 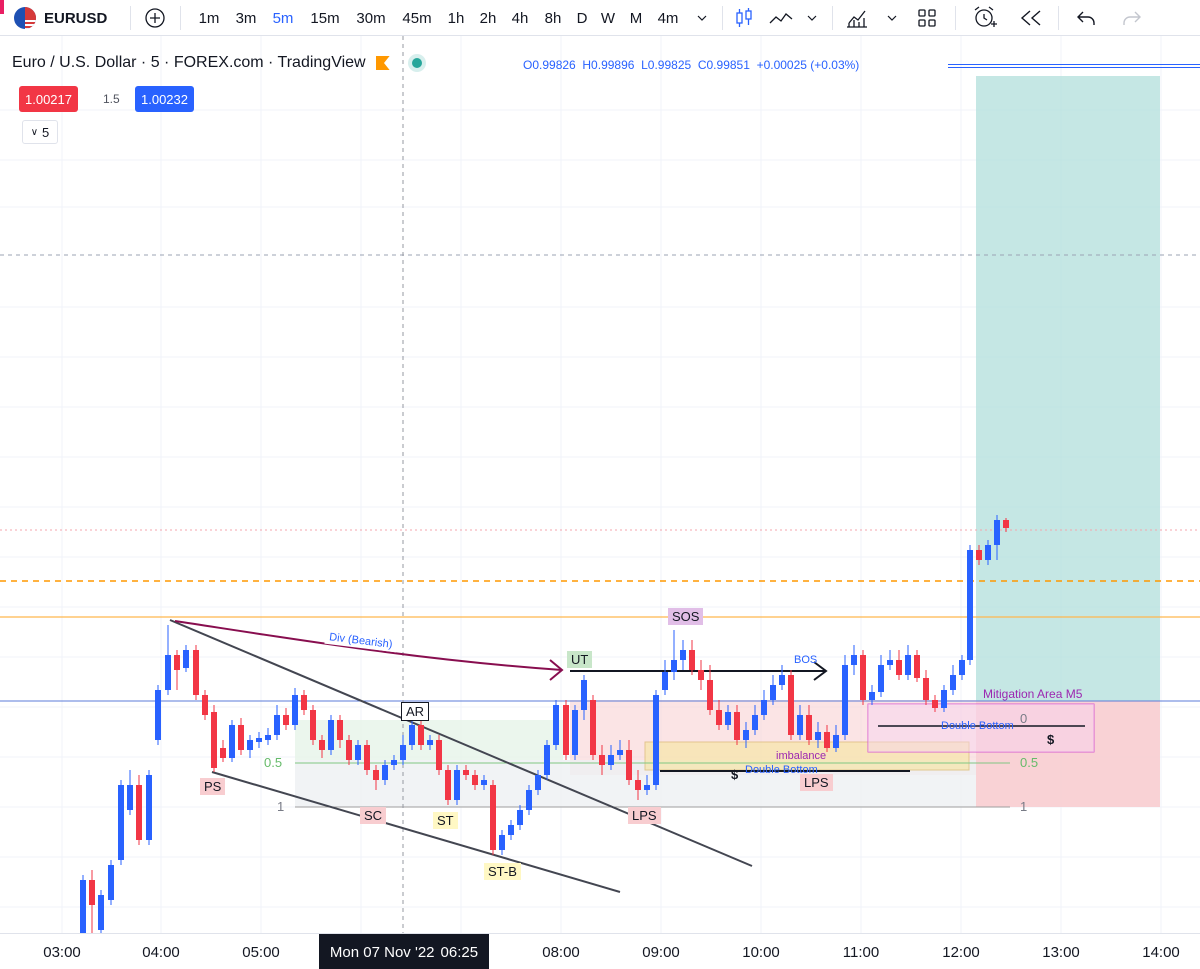 What do you see at coordinates (164, 99) in the screenshot?
I see `buy-button: 1.00232` at bounding box center [164, 99].